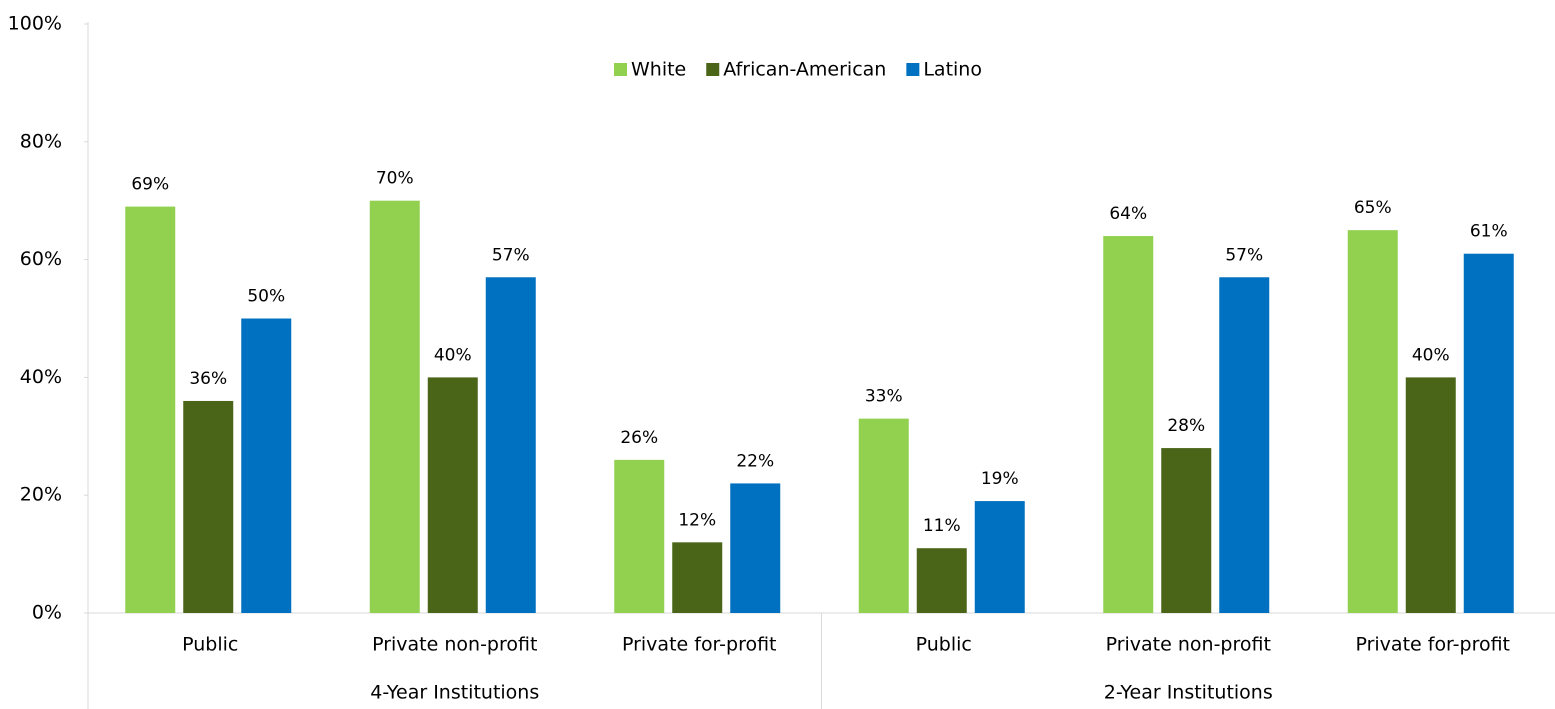 The image size is (1555, 709). Describe the element at coordinates (1000, 479) in the screenshot. I see `data-label: 19%` at that location.